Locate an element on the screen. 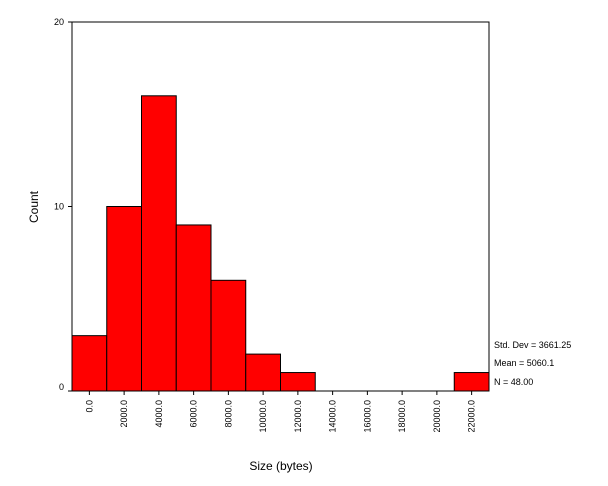 The width and height of the screenshot is (608, 486). bar-6000.0 is located at coordinates (193, 308).